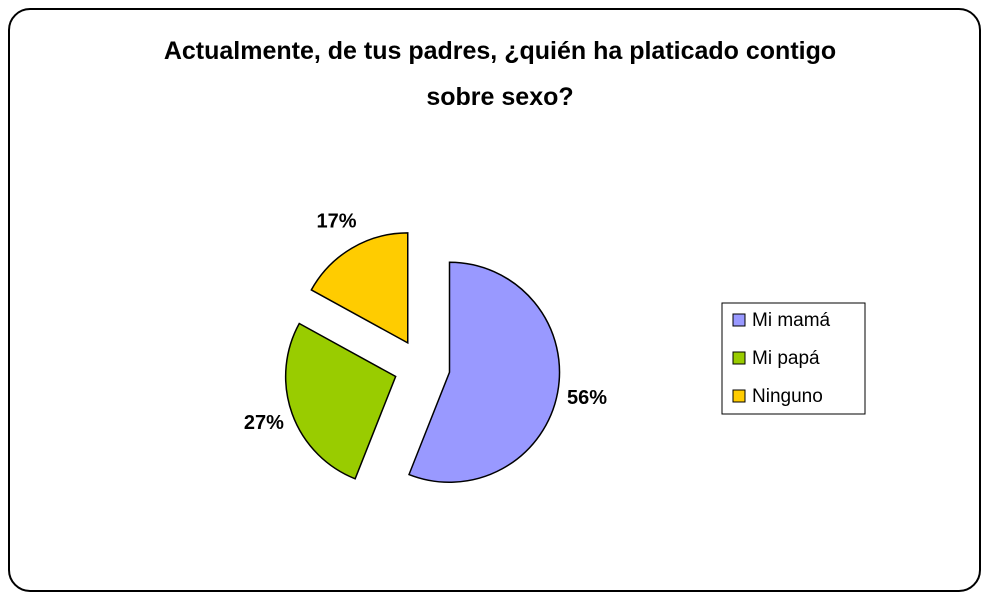 This screenshot has height=598, width=987. What do you see at coordinates (786, 358) in the screenshot?
I see `legend-label: Mi papá` at bounding box center [786, 358].